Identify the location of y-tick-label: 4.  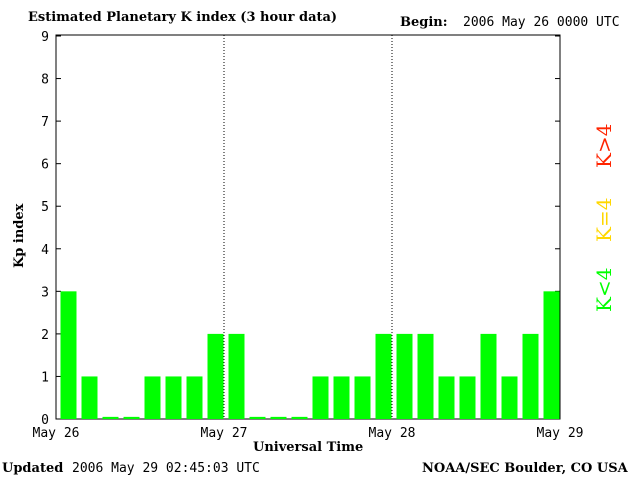
(45, 250).